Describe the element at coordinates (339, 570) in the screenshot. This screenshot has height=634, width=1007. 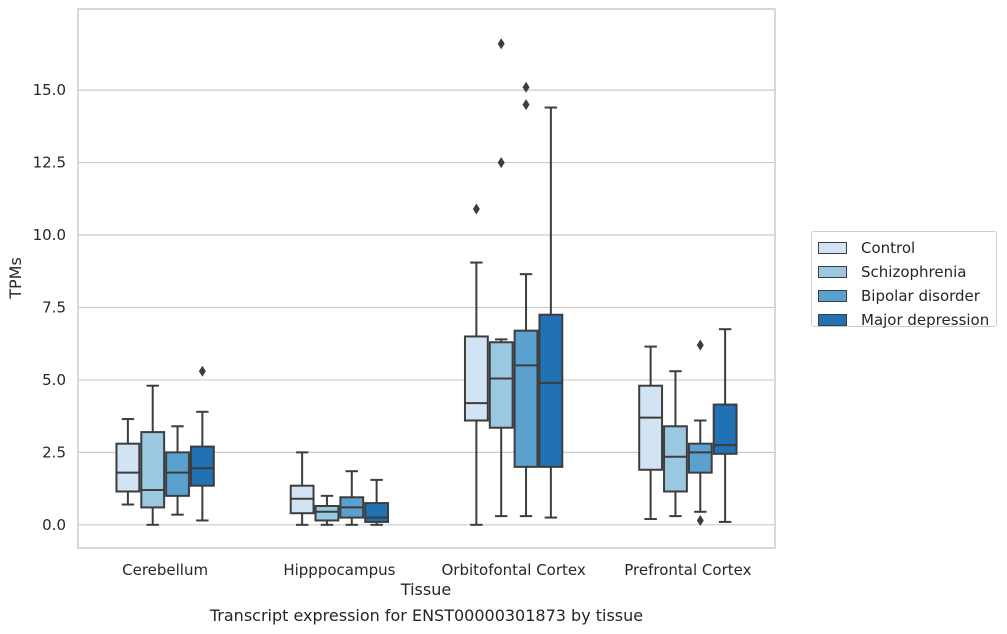
I see `x-tick-label: Hipppocampus` at that location.